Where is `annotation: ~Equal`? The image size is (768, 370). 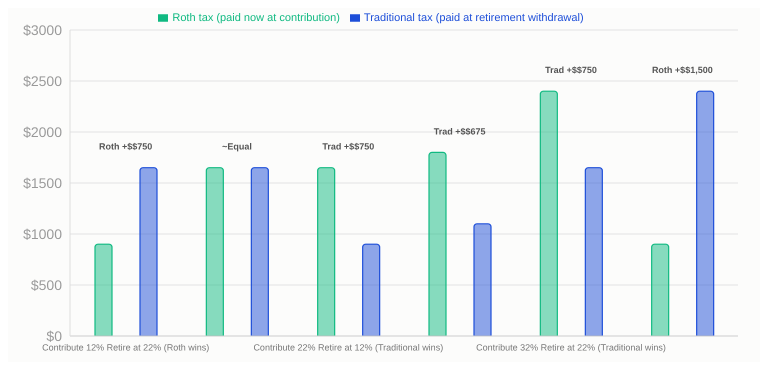
annotation: ~Equal is located at coordinates (237, 147).